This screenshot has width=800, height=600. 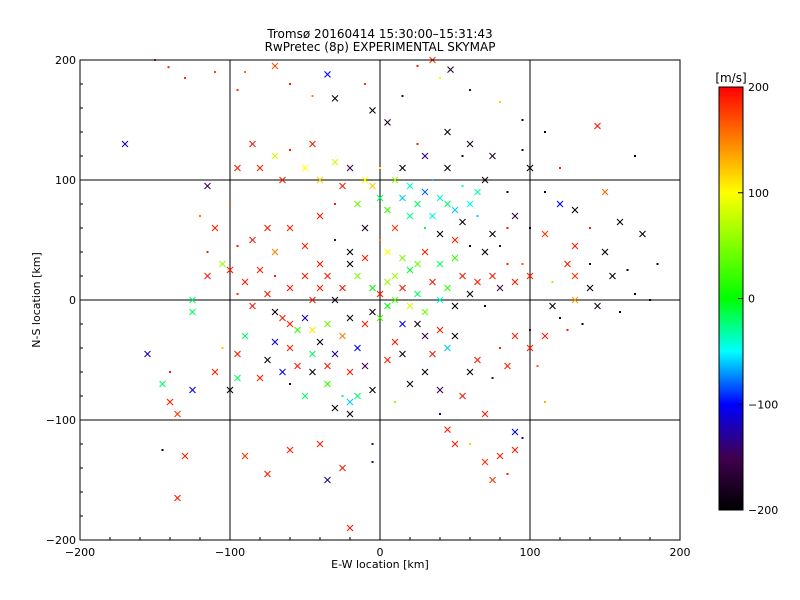 I want to click on y-axis-label: N-S location [km], so click(x=36, y=300).